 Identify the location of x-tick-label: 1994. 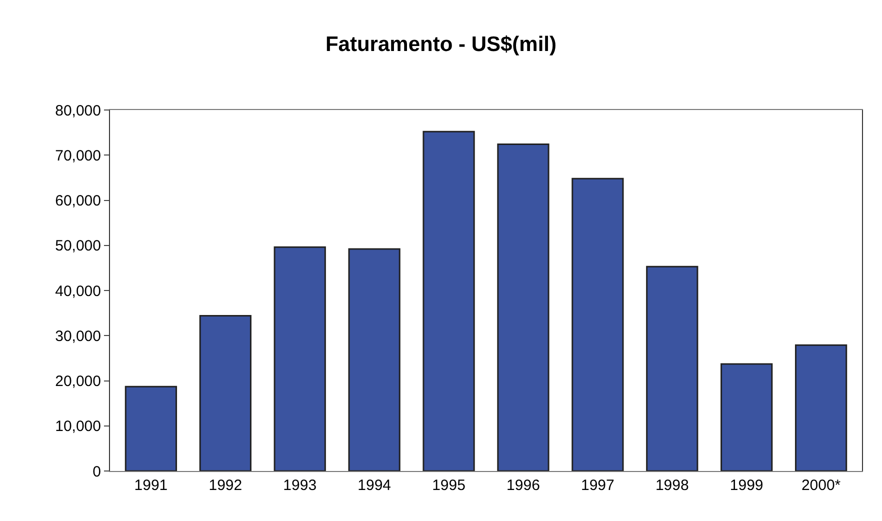
(375, 485).